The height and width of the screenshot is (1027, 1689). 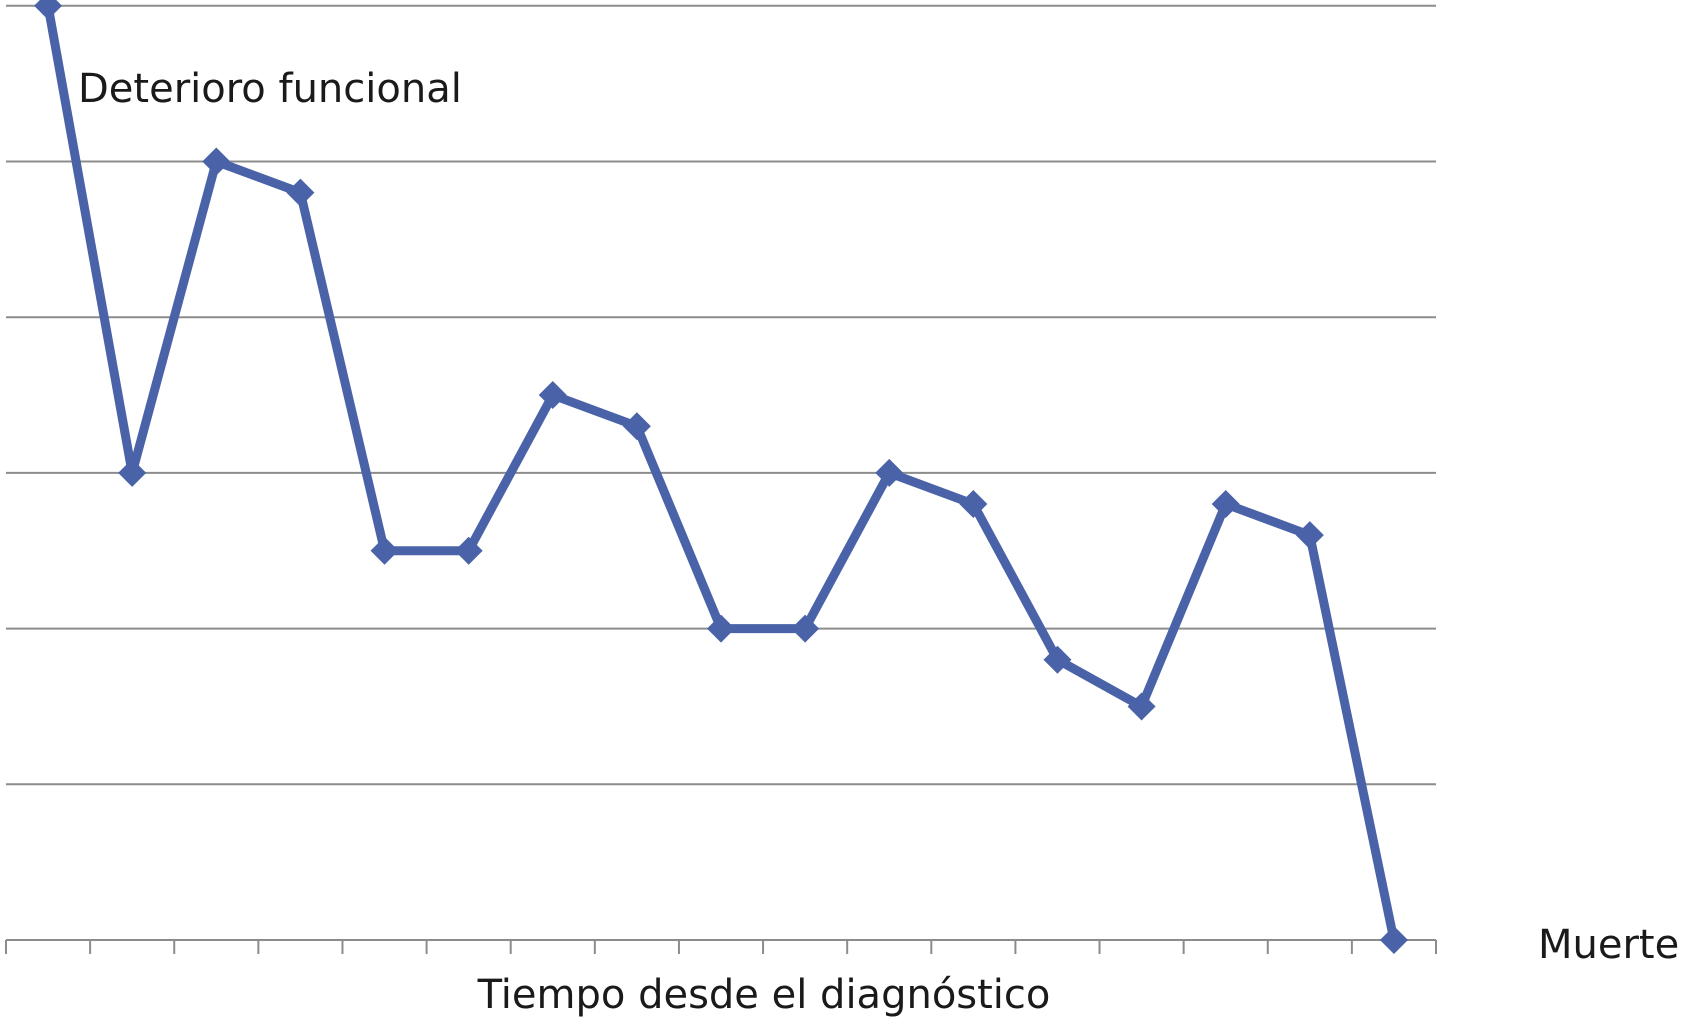 I want to click on x-axis-ticks, so click(x=721, y=947).